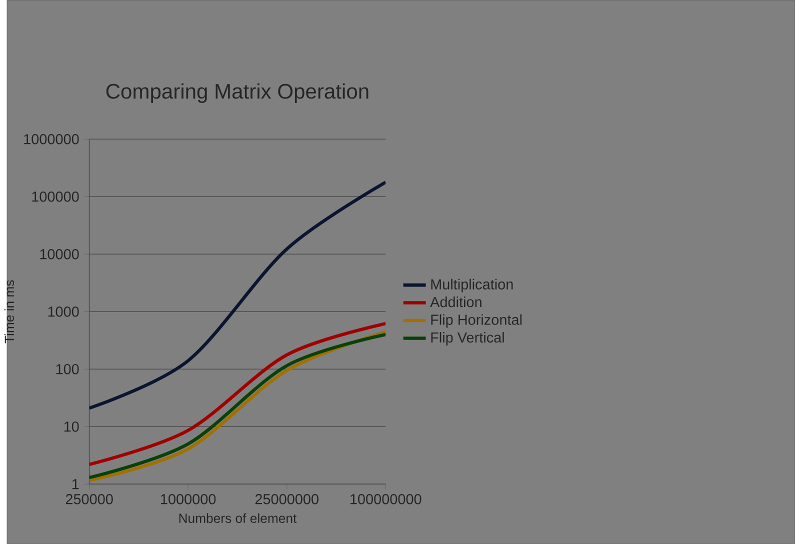 Image resolution: width=795 pixels, height=544 pixels. Describe the element at coordinates (386, 499) in the screenshot. I see `x-tick-label: 100000000` at that location.